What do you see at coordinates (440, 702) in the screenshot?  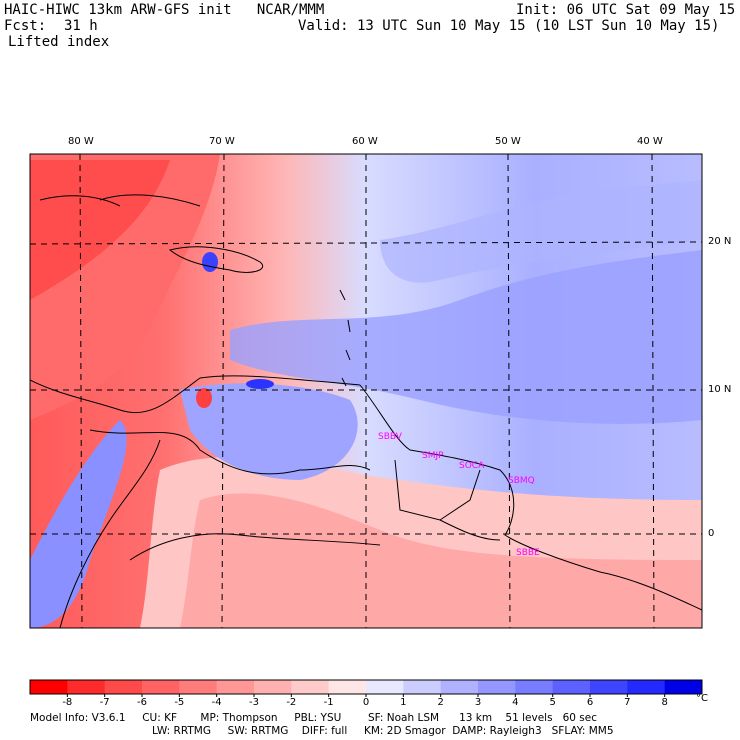 I see `colorbar-tick-label: 2` at bounding box center [440, 702].